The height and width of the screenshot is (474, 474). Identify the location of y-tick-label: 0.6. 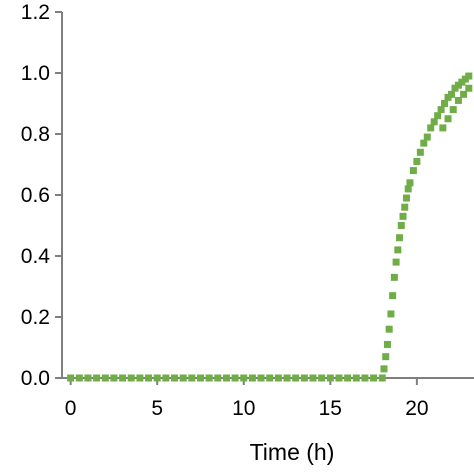
(35, 195).